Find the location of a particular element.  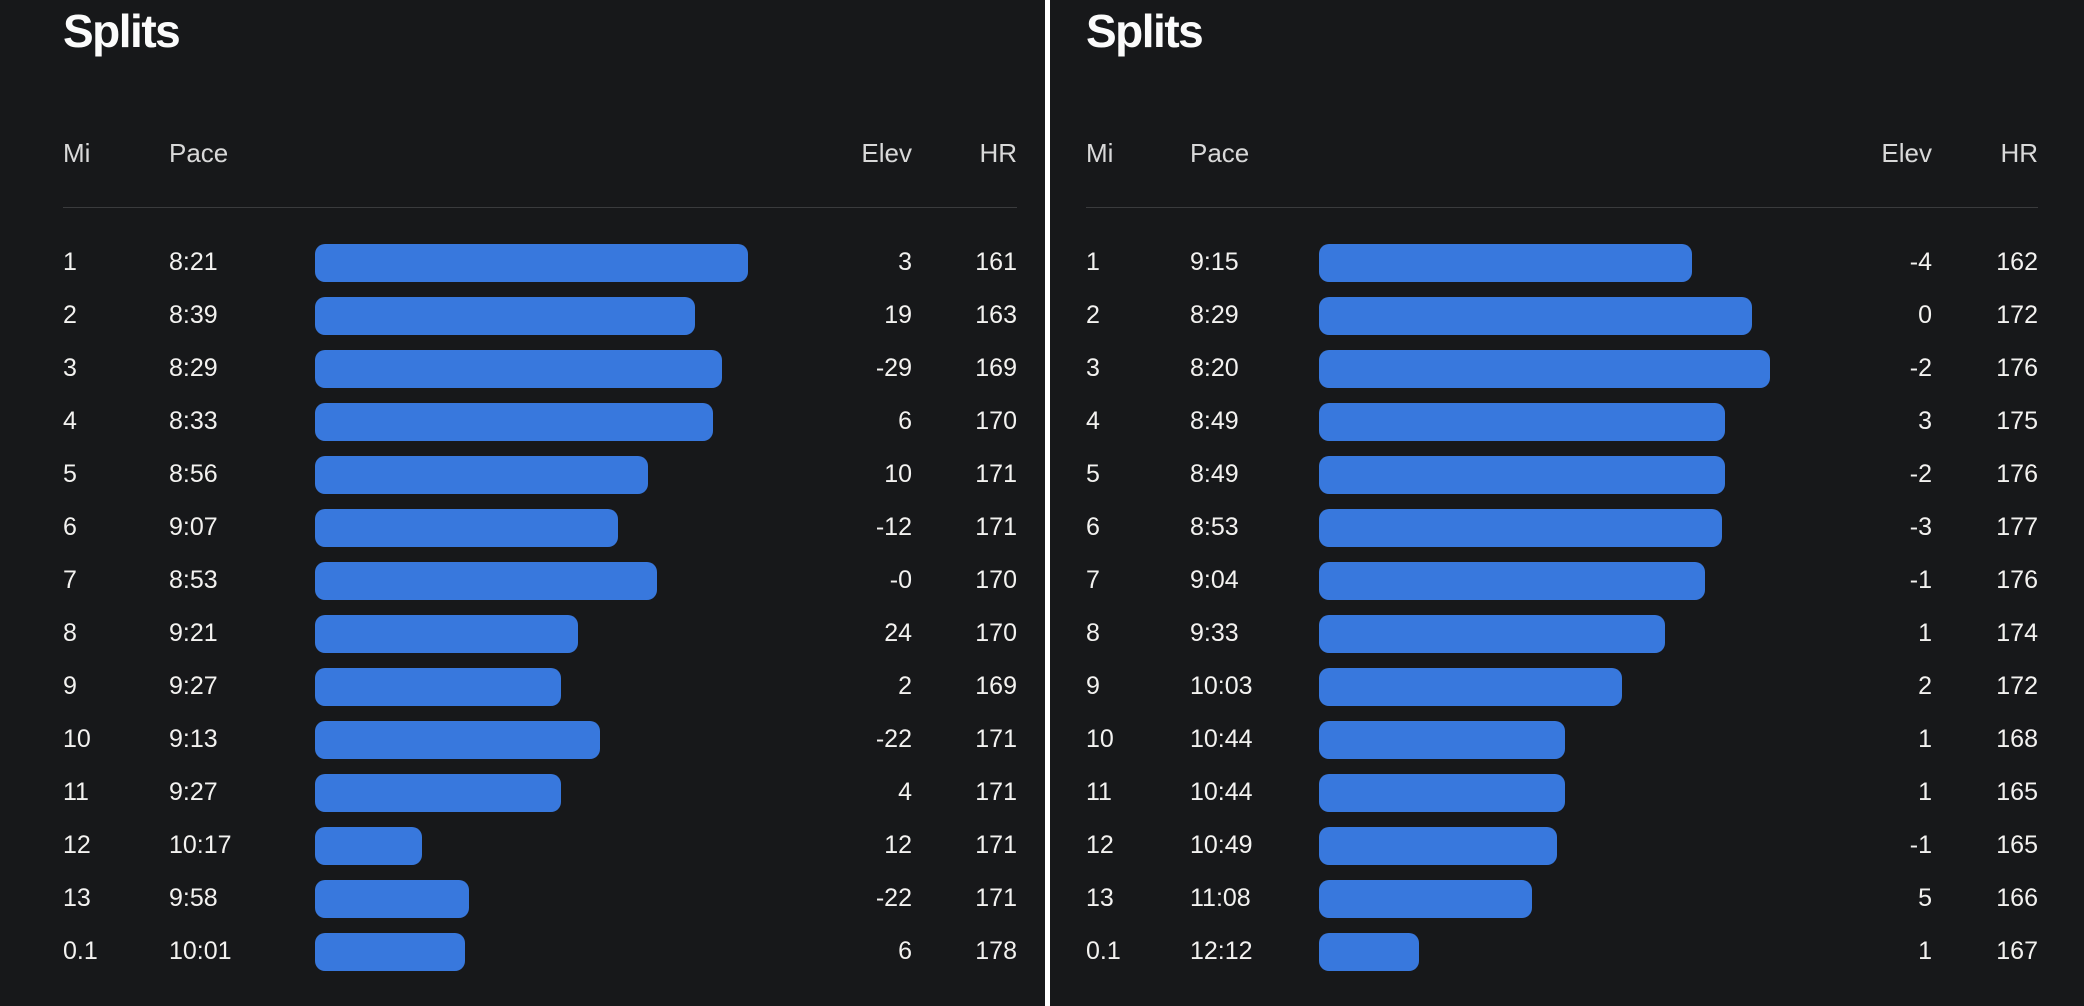

elev-value: -22 is located at coordinates (893, 739).